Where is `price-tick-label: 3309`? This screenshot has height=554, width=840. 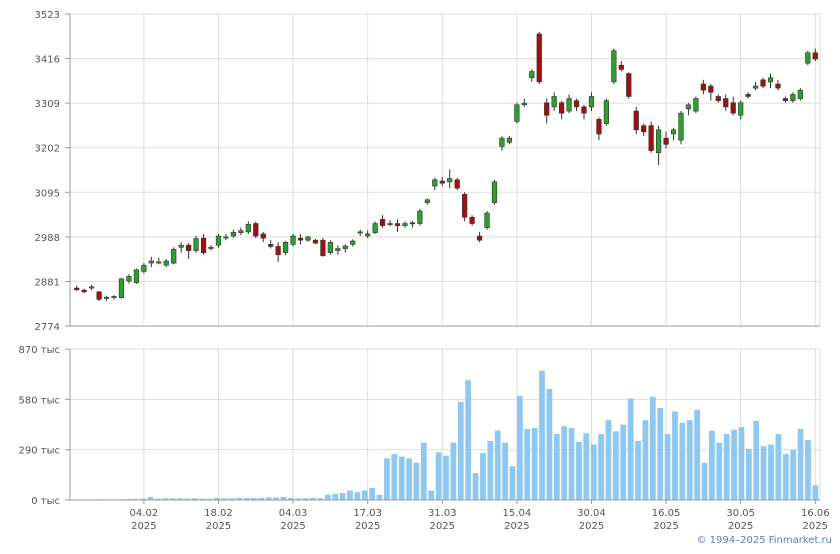
price-tick-label: 3309 is located at coordinates (47, 104).